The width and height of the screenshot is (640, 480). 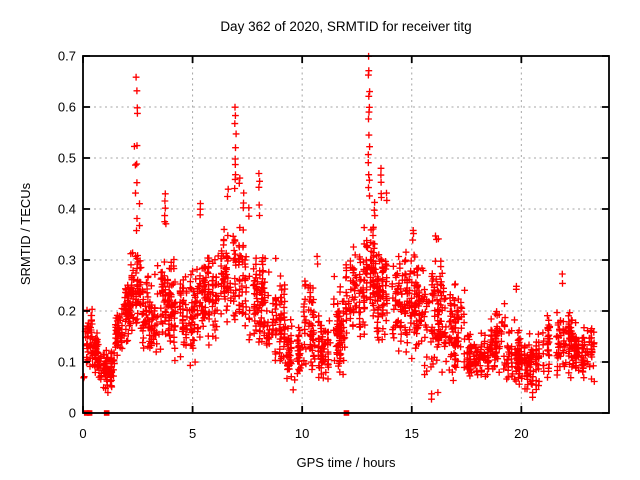 I want to click on x-tick-label: 20, so click(x=521, y=433).